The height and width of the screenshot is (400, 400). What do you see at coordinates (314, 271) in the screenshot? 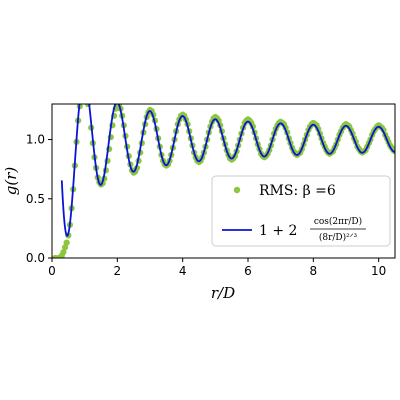
I see `x-tick-label: 8` at bounding box center [314, 271].